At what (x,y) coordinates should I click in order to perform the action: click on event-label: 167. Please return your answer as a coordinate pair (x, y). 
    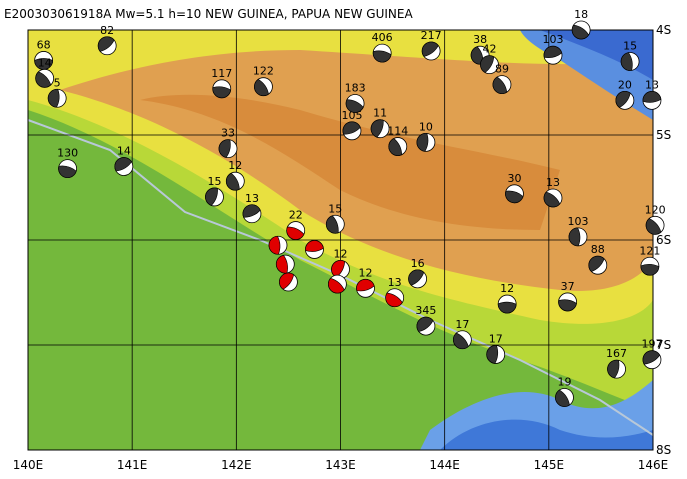
    Looking at the image, I should click on (616, 353).